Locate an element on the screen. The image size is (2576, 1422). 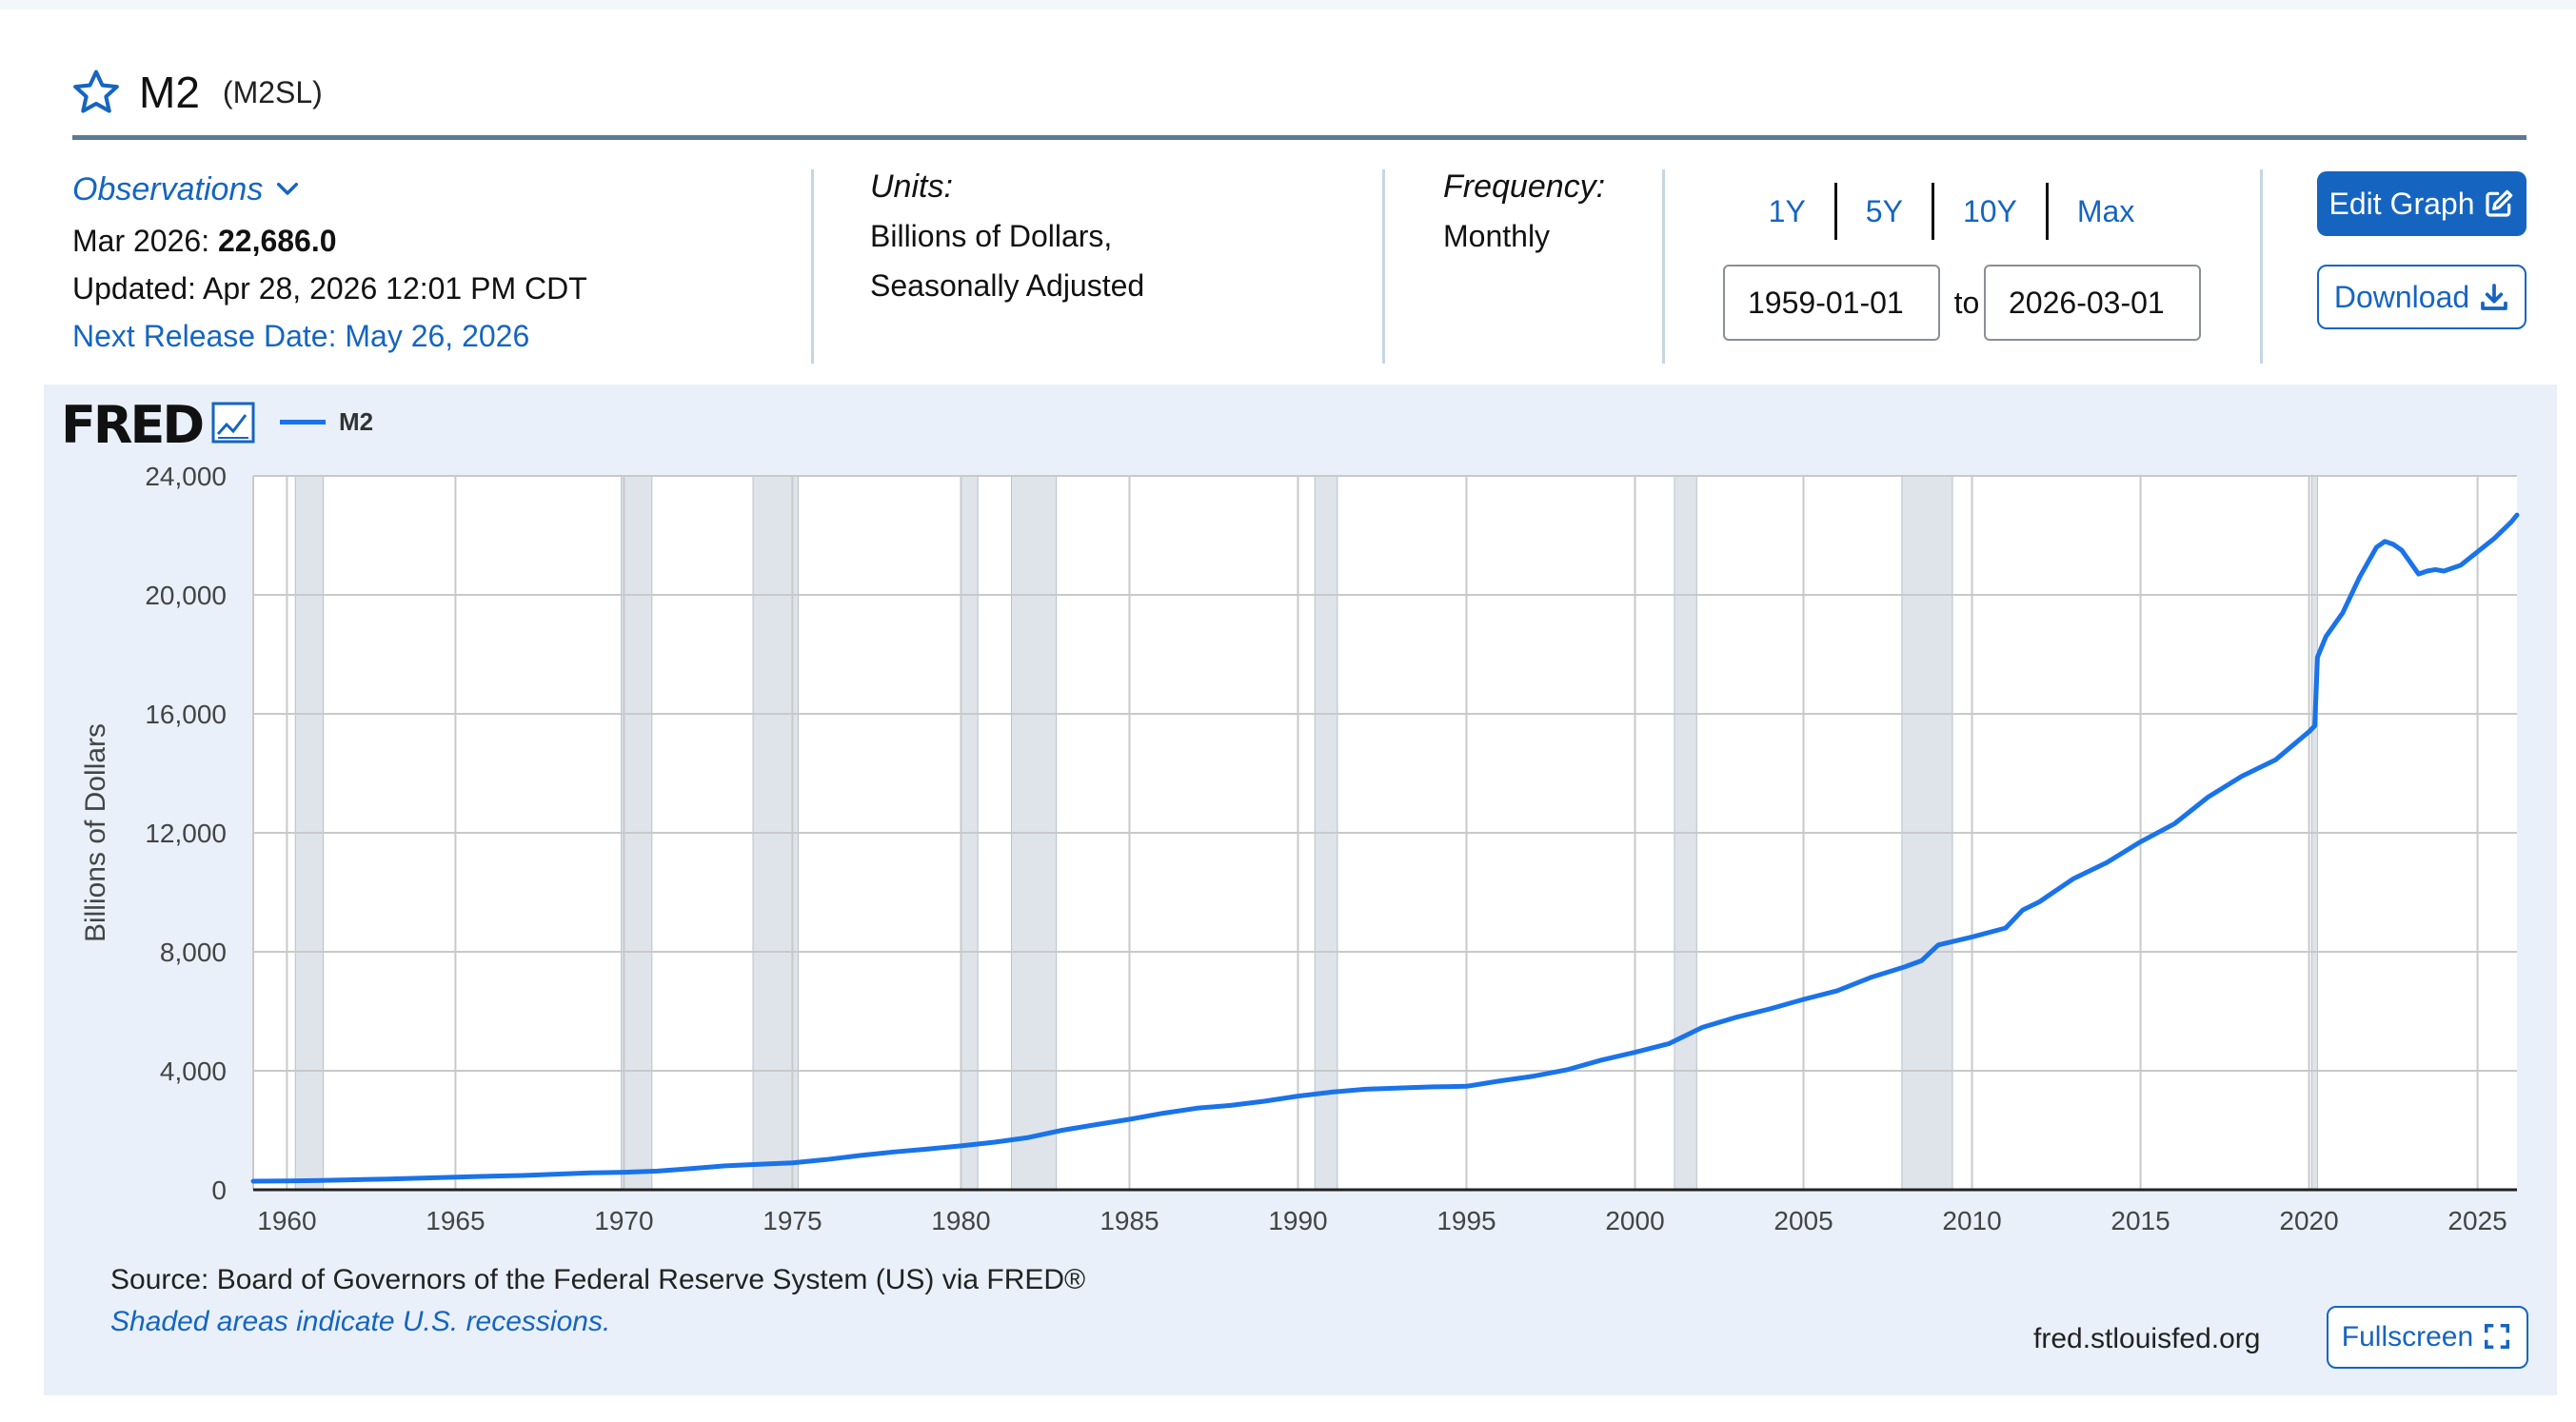
x-tick-label: 1990 is located at coordinates (1297, 1220).